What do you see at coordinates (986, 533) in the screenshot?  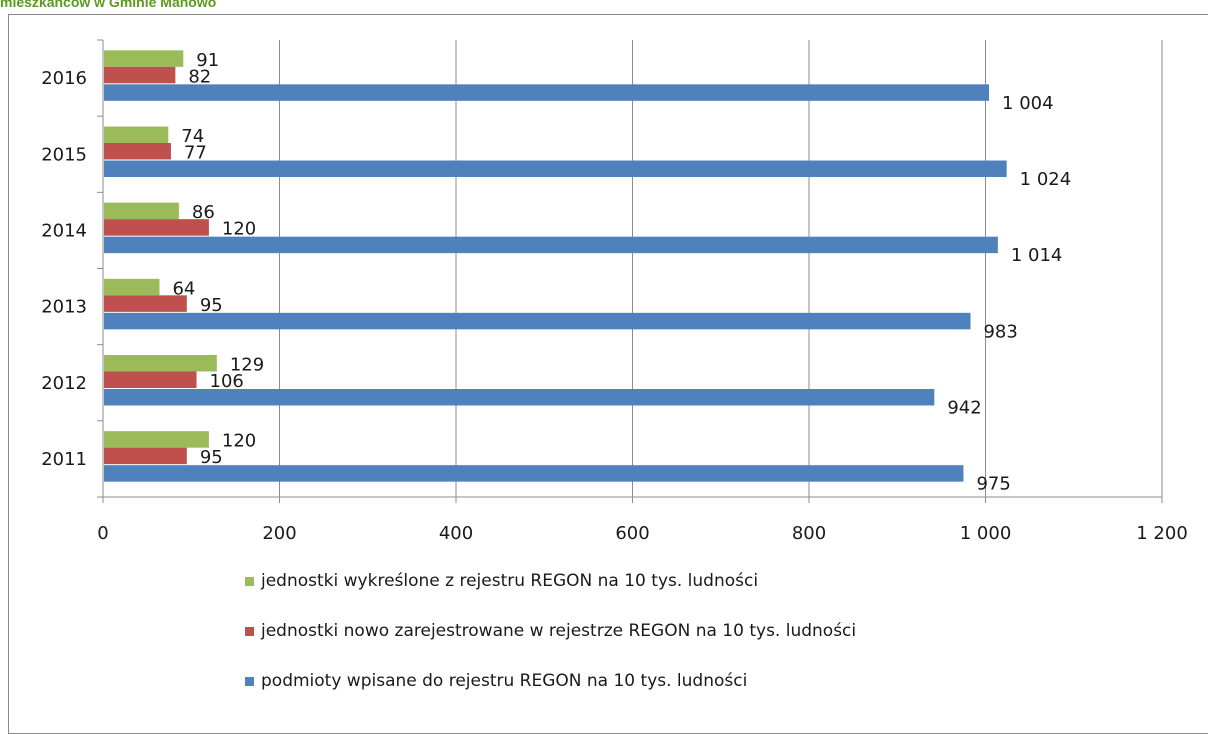 I see `x-tick-label: 1 000` at bounding box center [986, 533].